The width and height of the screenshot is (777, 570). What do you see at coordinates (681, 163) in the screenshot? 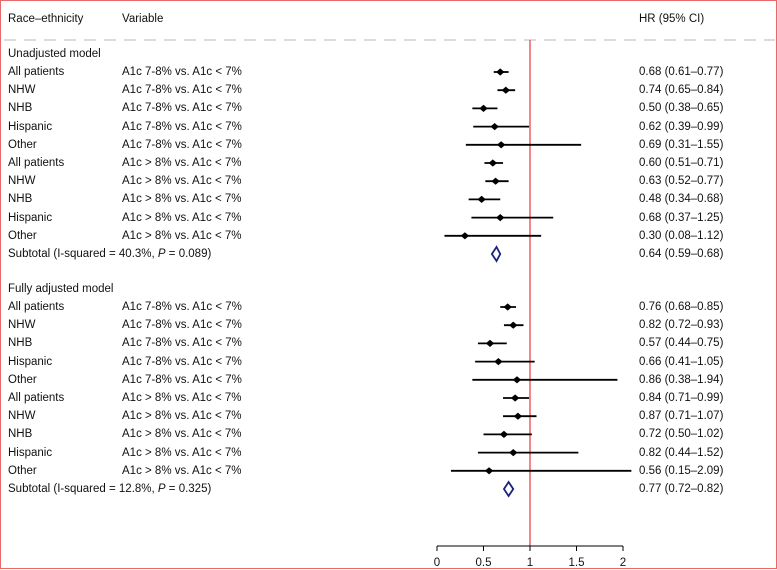
I see `row-hr-text: 0.60 (0.51–0.71)` at bounding box center [681, 163].